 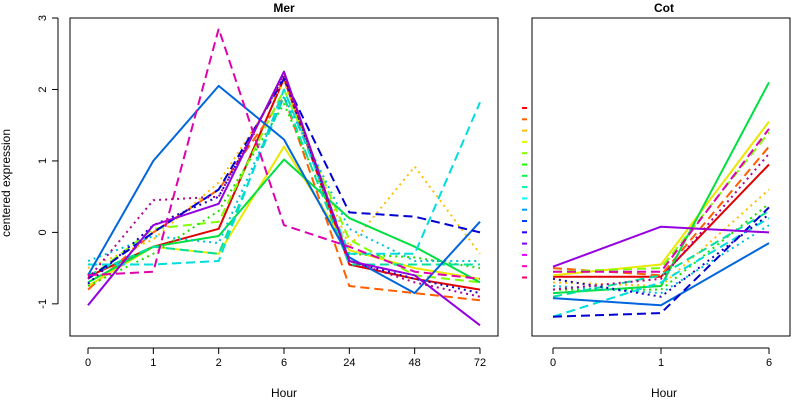 I want to click on mer-x-tick-label: 6, so click(x=284, y=363).